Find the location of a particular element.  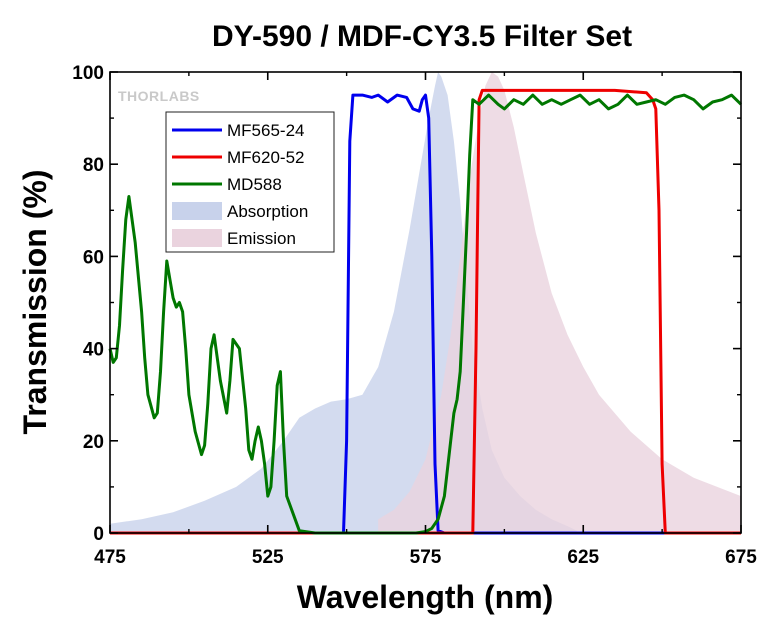

x-tick-label: 625 is located at coordinates (583, 557).